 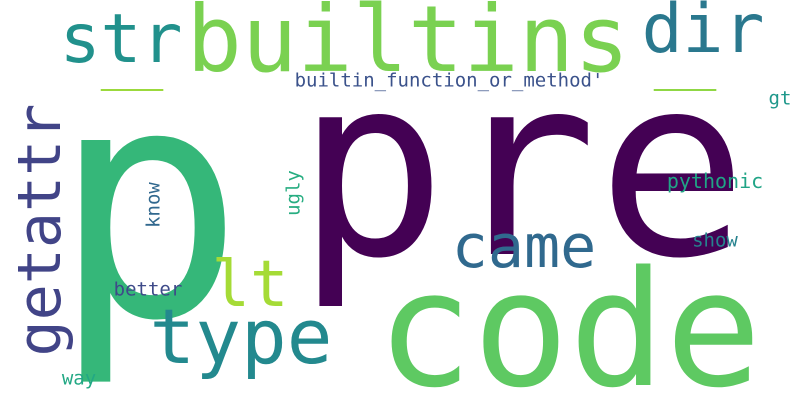 I want to click on word-pythonic: pythonic, so click(x=715, y=181).